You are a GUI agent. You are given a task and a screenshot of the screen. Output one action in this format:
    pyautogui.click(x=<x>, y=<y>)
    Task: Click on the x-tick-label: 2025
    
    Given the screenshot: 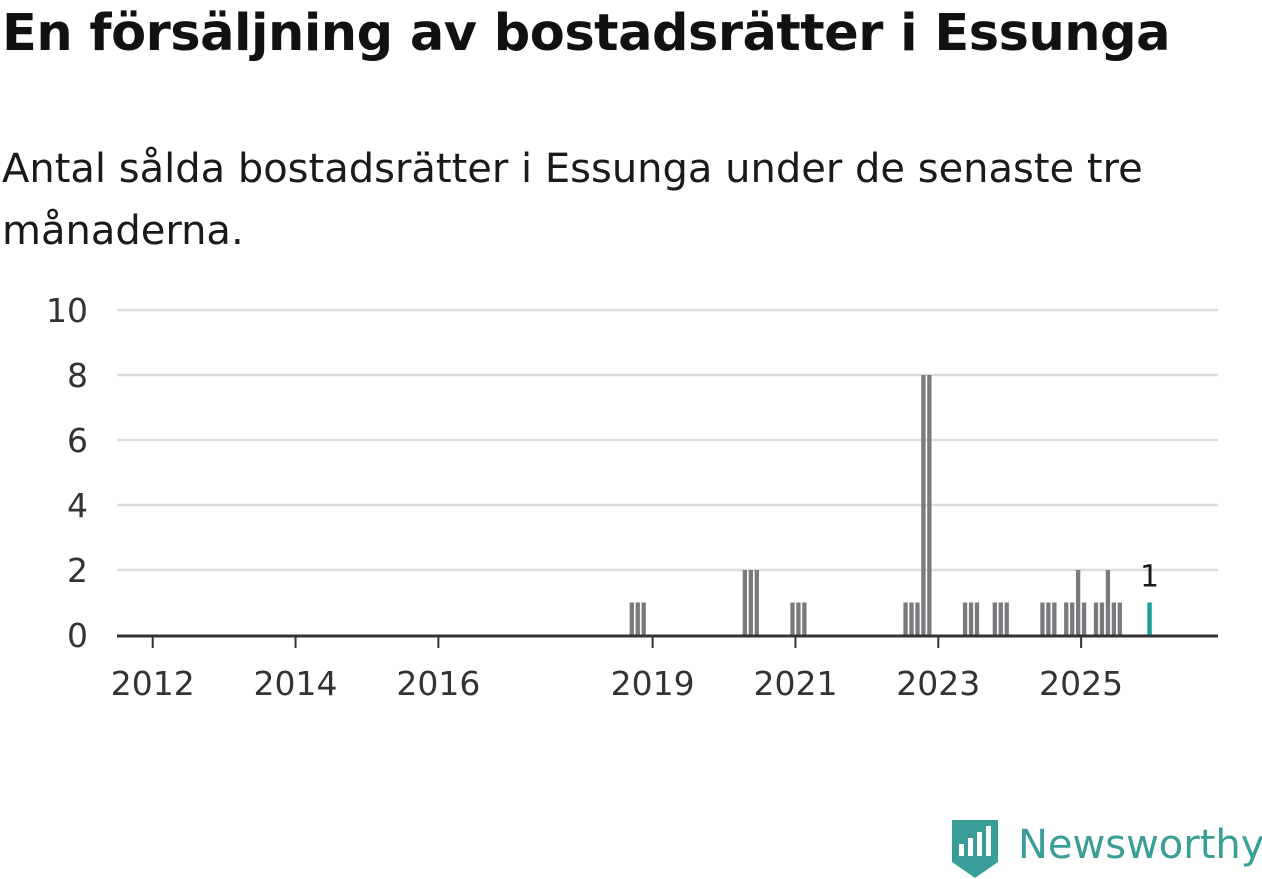 What is the action you would take?
    pyautogui.click(x=1081, y=683)
    